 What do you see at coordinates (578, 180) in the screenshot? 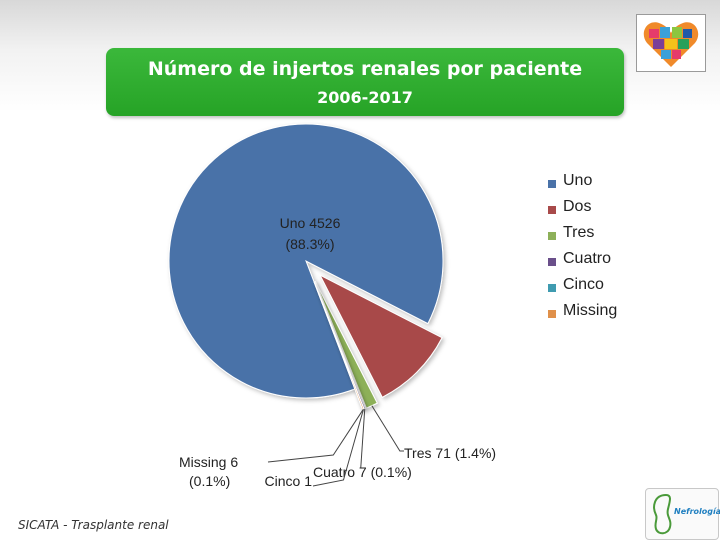
I see `legend-label: Uno` at bounding box center [578, 180].